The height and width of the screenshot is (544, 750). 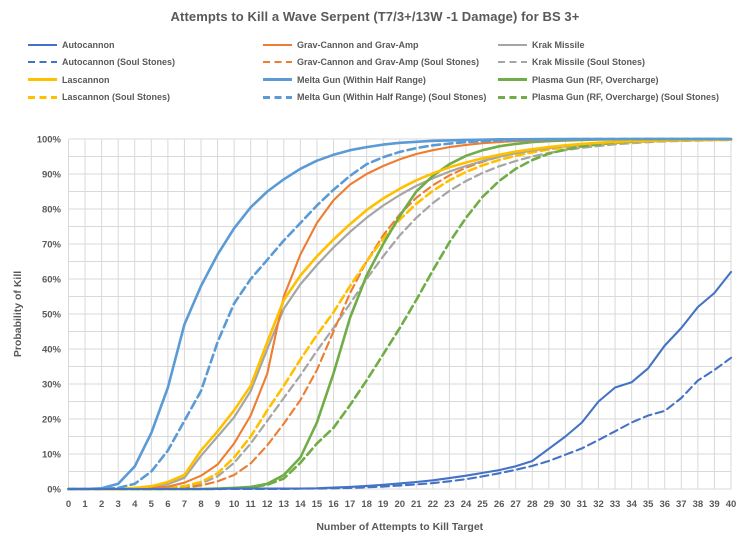 What do you see at coordinates (582, 504) in the screenshot?
I see `x-tick-label: 31` at bounding box center [582, 504].